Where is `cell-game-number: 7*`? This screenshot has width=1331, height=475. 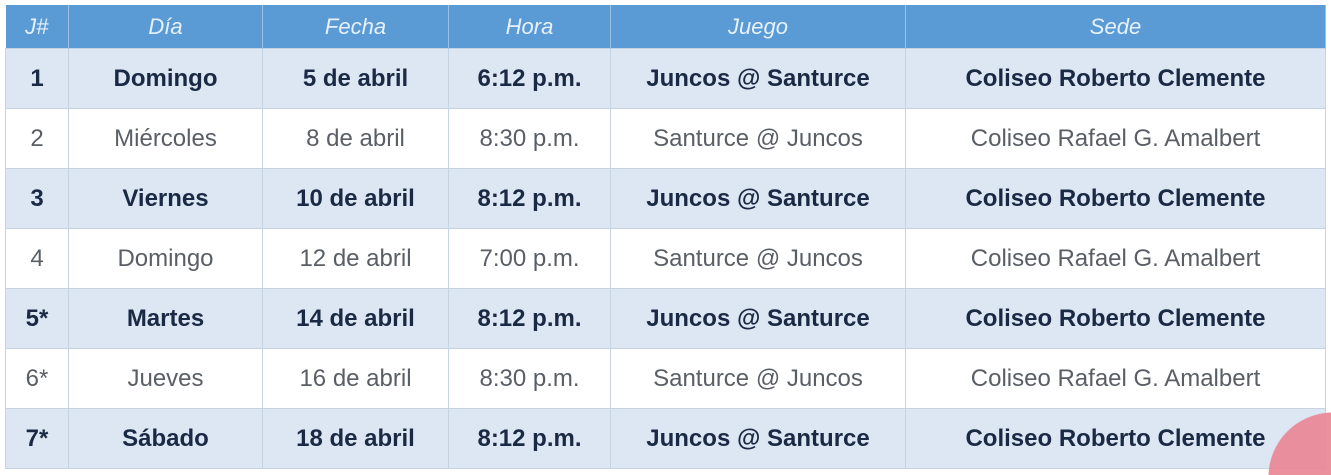 cell-game-number: 7* is located at coordinates (37, 438).